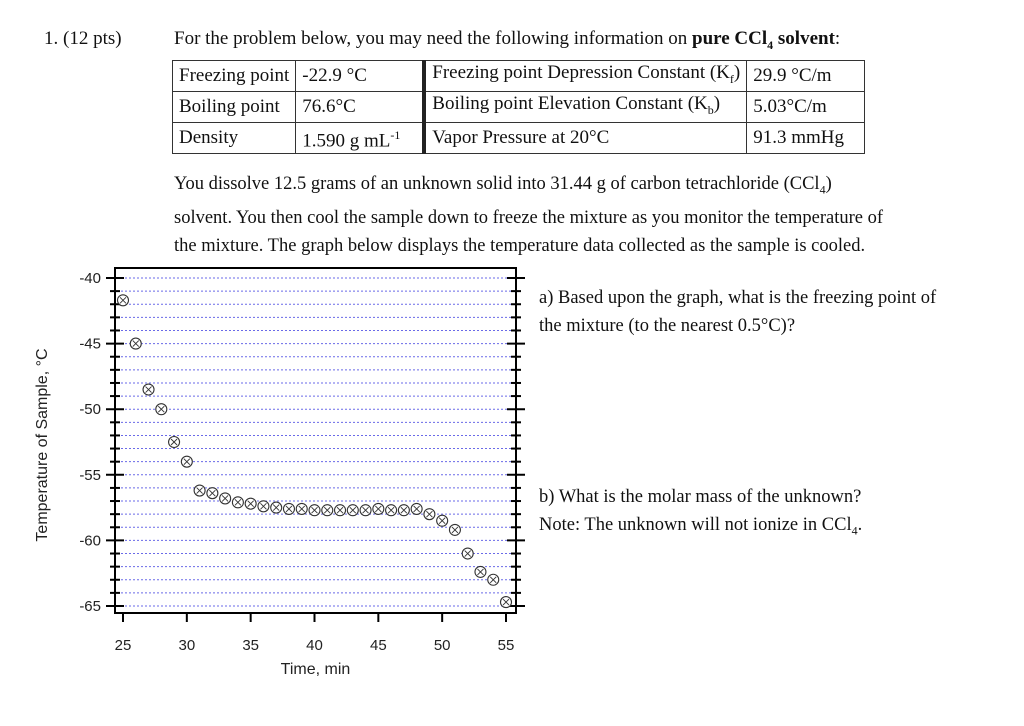 This screenshot has width=1024, height=726. Describe the element at coordinates (92, 38) in the screenshot. I see `problem-points: (12 pts)` at that location.